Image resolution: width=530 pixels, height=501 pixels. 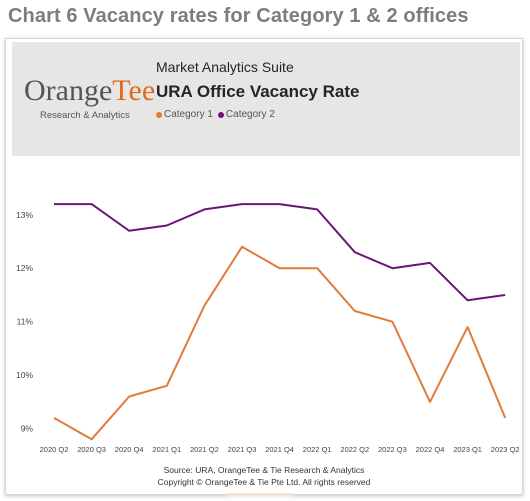 What do you see at coordinates (250, 114) in the screenshot?
I see `legend-label-category-2: Category 2` at bounding box center [250, 114].